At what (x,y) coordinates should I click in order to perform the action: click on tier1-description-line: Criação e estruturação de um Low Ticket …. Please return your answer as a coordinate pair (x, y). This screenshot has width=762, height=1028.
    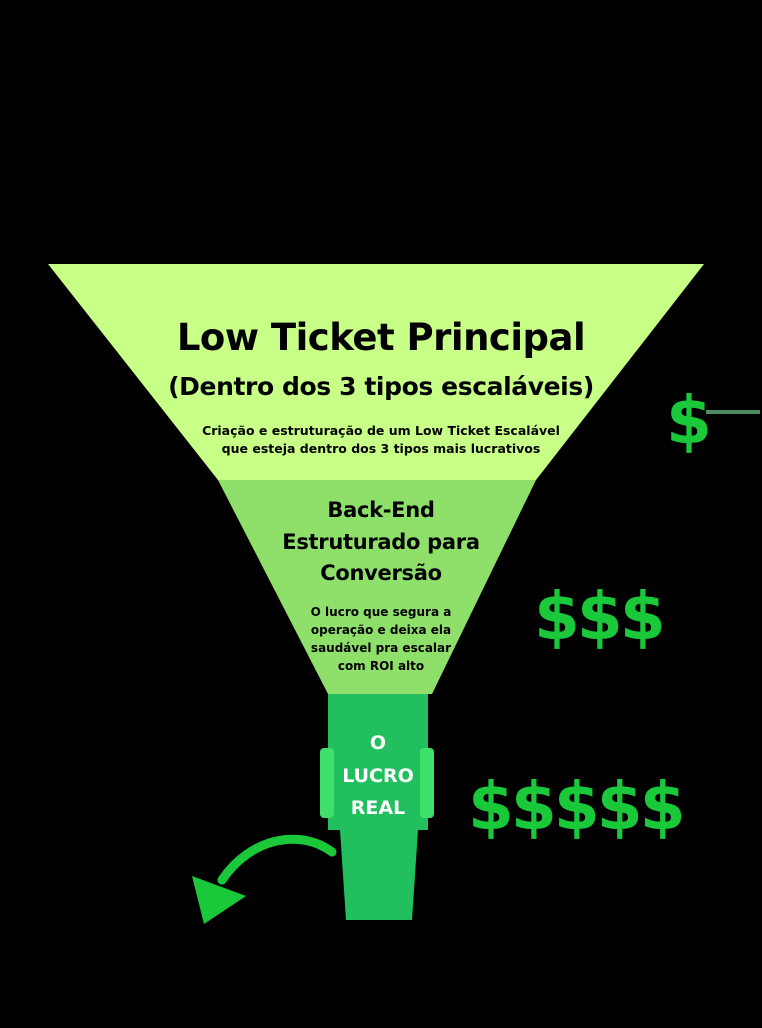
    Looking at the image, I should click on (381, 430).